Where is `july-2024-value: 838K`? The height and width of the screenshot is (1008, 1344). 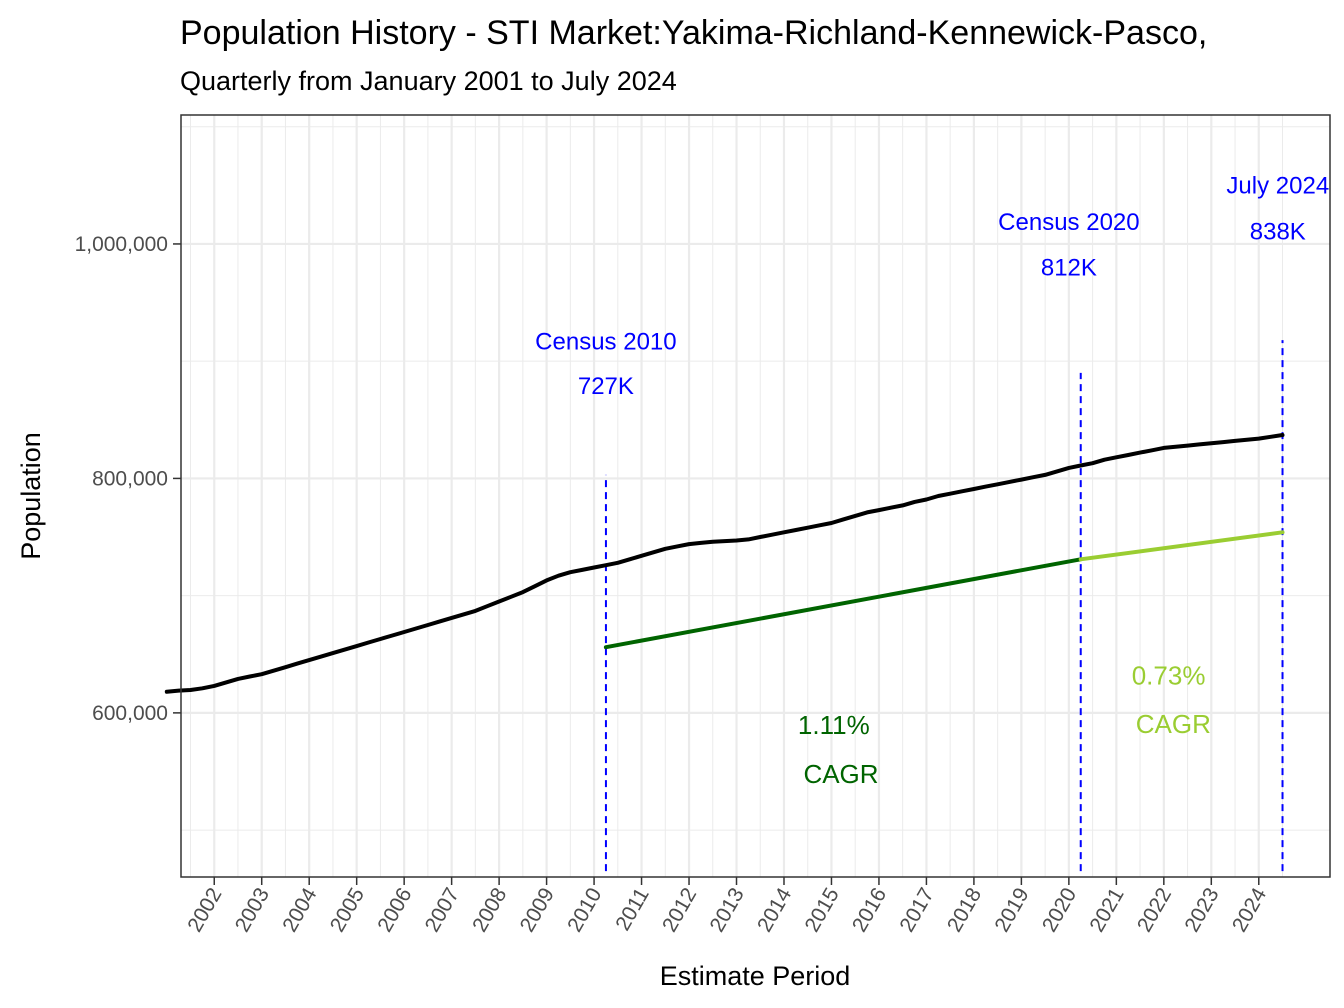
july-2024-value: 838K is located at coordinates (1278, 231).